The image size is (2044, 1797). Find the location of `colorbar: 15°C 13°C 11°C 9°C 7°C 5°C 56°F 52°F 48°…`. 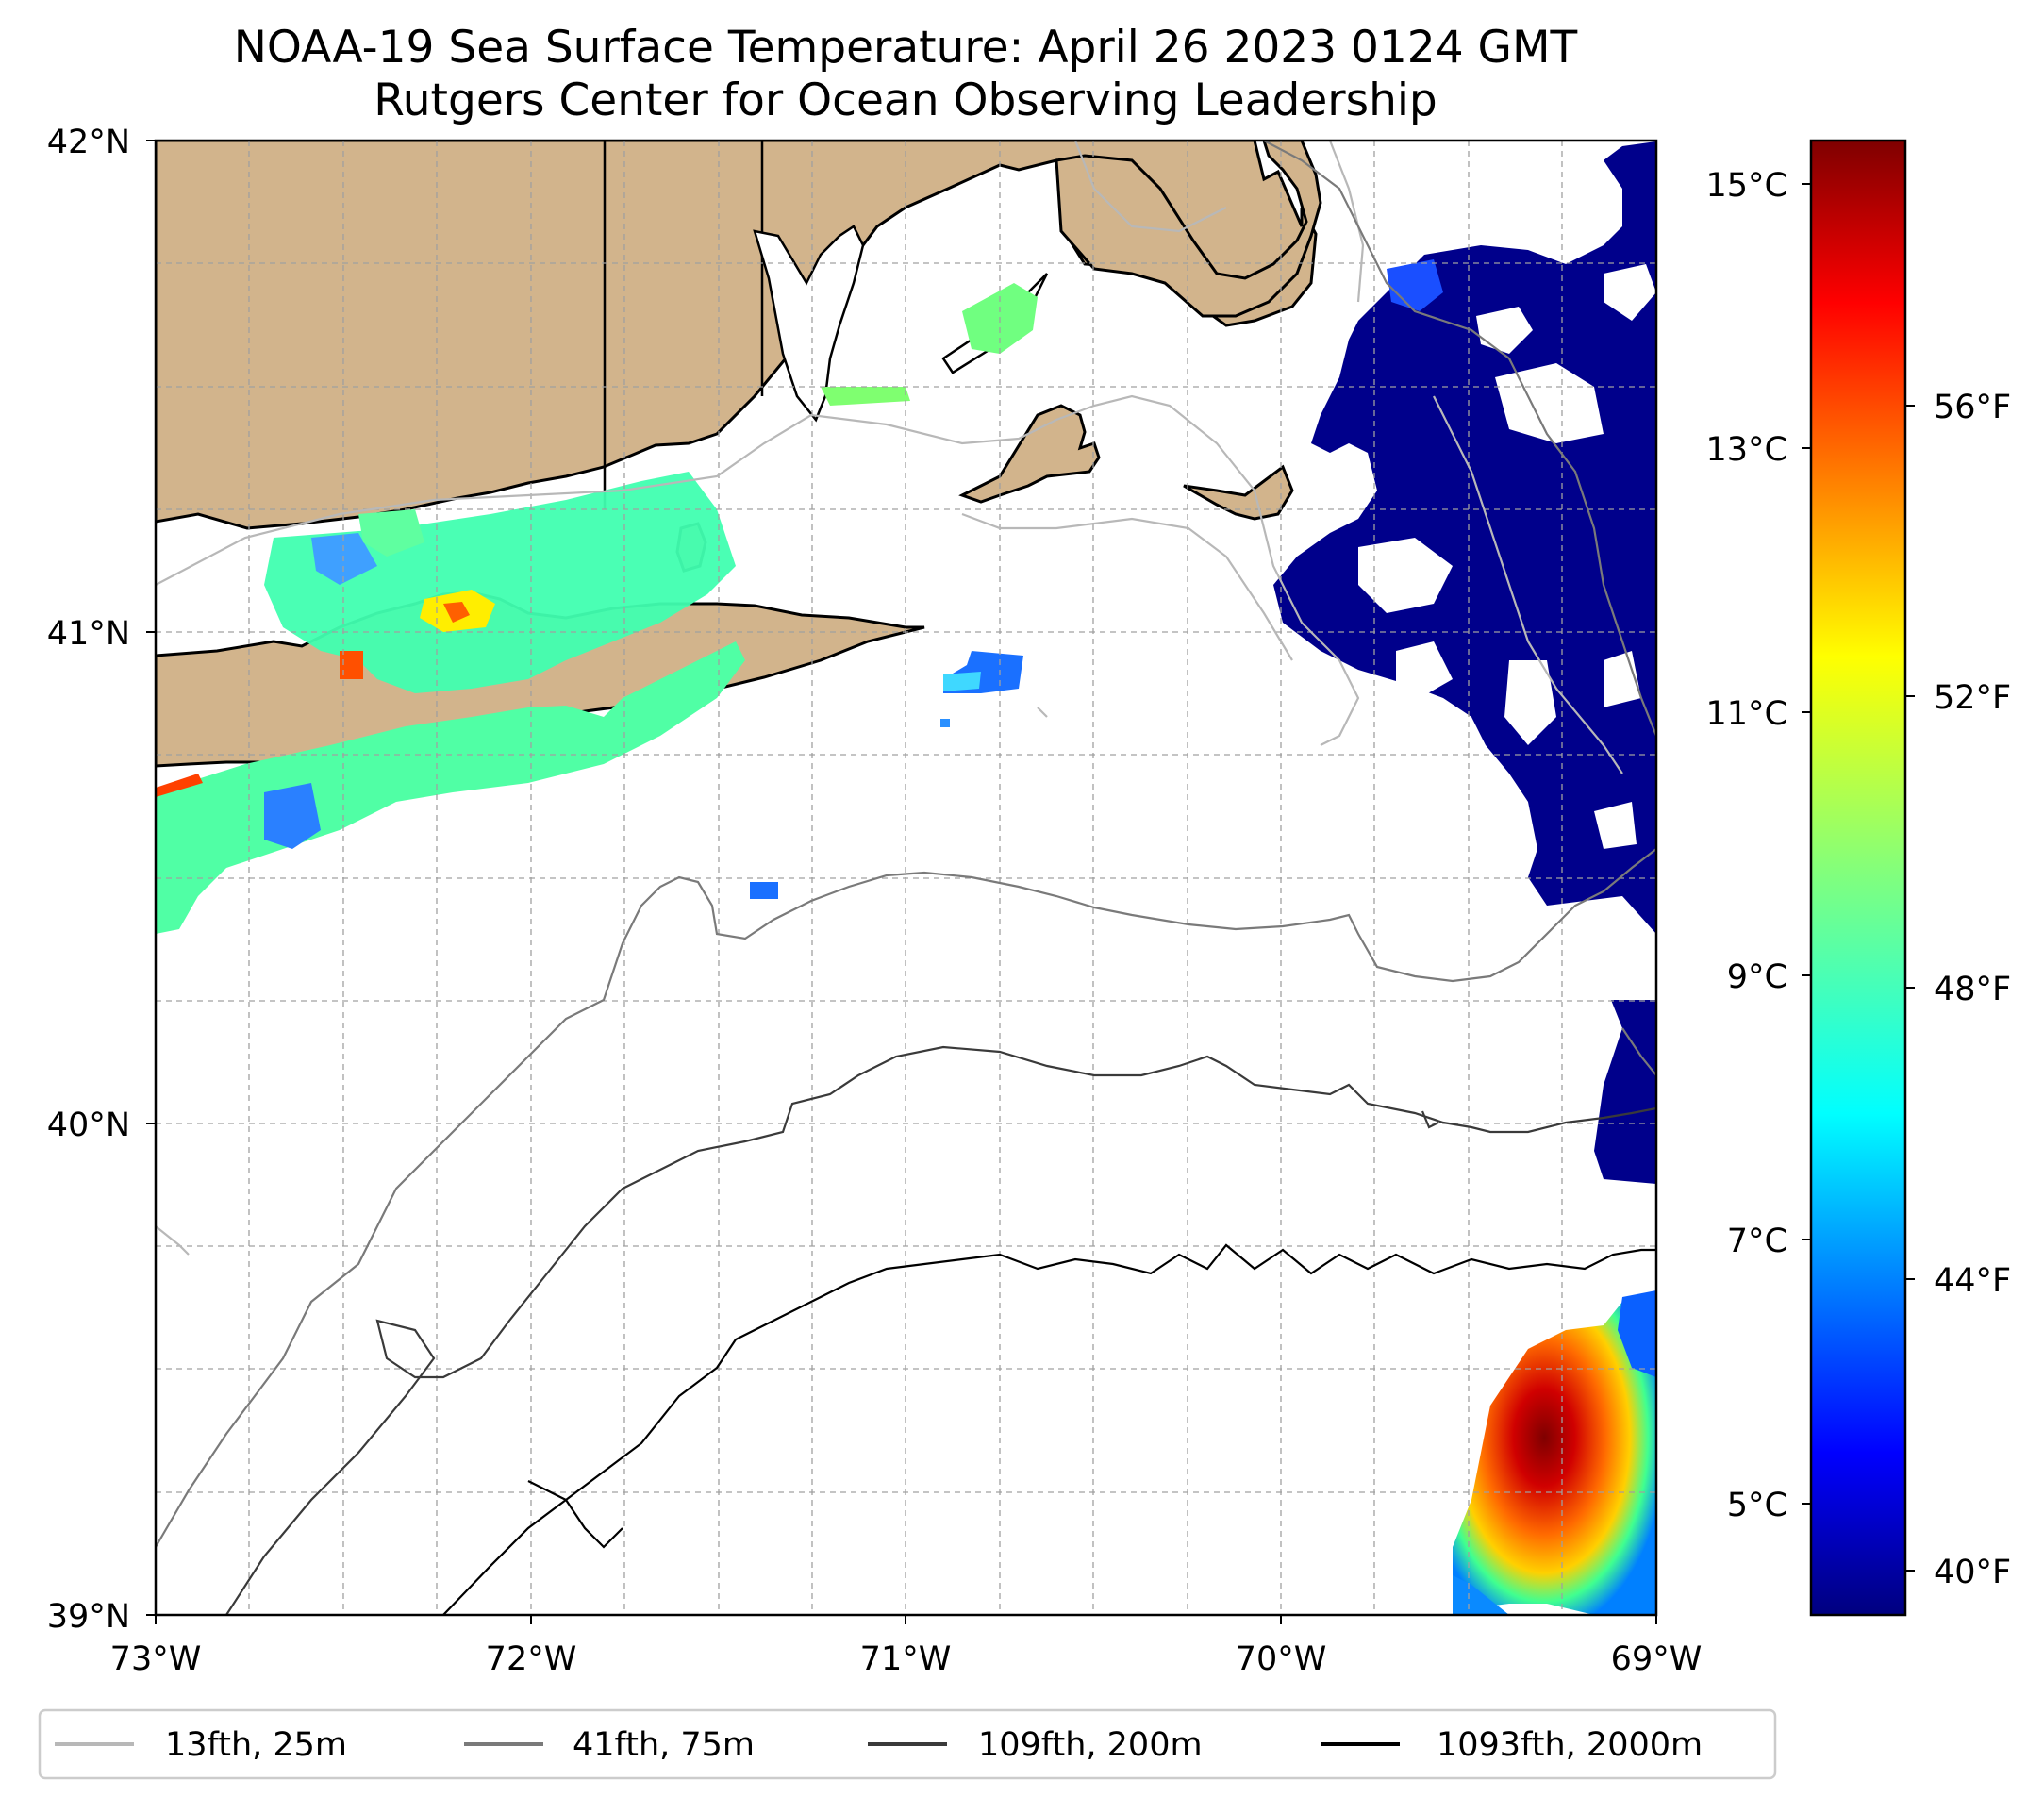

colorbar: 15°C 13°C 11°C 9°C 7°C 5°C 56°F 52°F 48°… is located at coordinates (1858, 878).